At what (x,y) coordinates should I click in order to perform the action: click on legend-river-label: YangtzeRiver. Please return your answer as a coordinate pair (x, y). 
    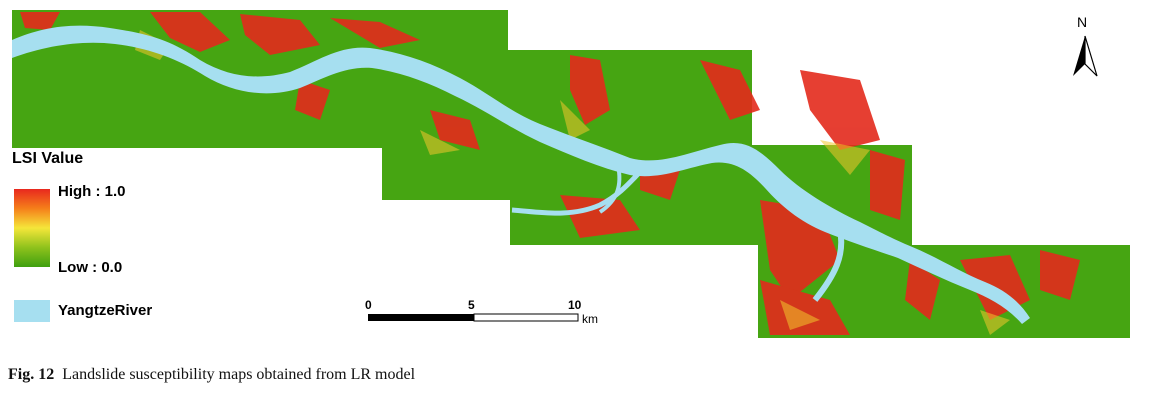
    Looking at the image, I should click on (105, 310).